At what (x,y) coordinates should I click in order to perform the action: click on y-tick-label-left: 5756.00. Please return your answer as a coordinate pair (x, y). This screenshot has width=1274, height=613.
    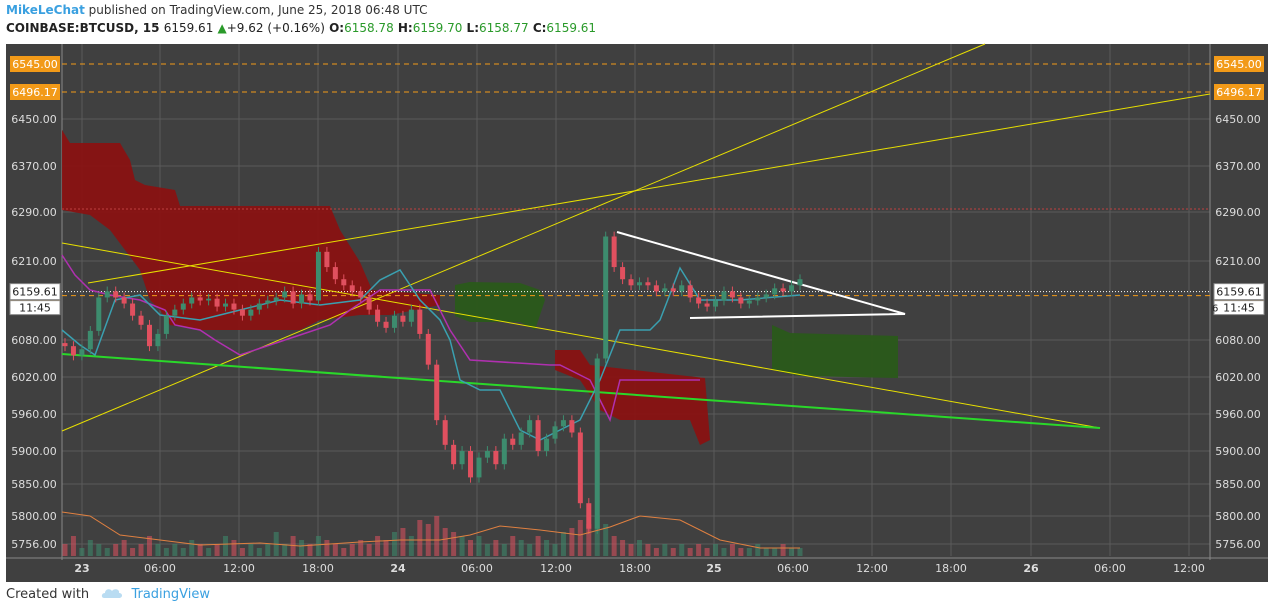
    Looking at the image, I should click on (34, 544).